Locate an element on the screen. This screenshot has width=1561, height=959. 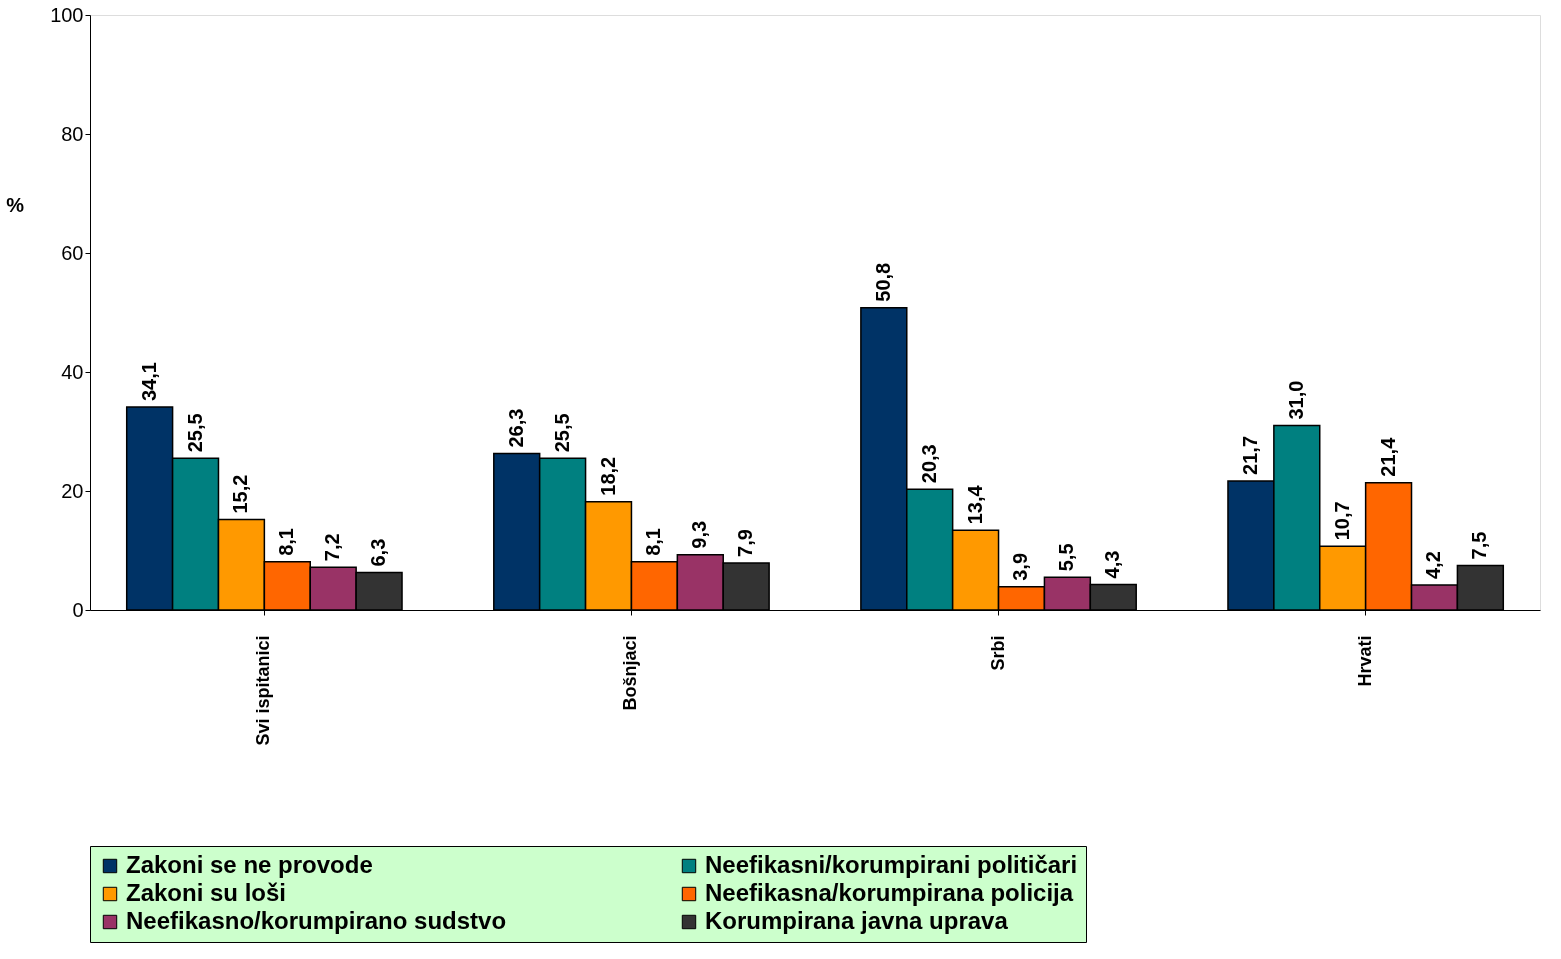
y-tick-label: 40 is located at coordinates (72, 371).